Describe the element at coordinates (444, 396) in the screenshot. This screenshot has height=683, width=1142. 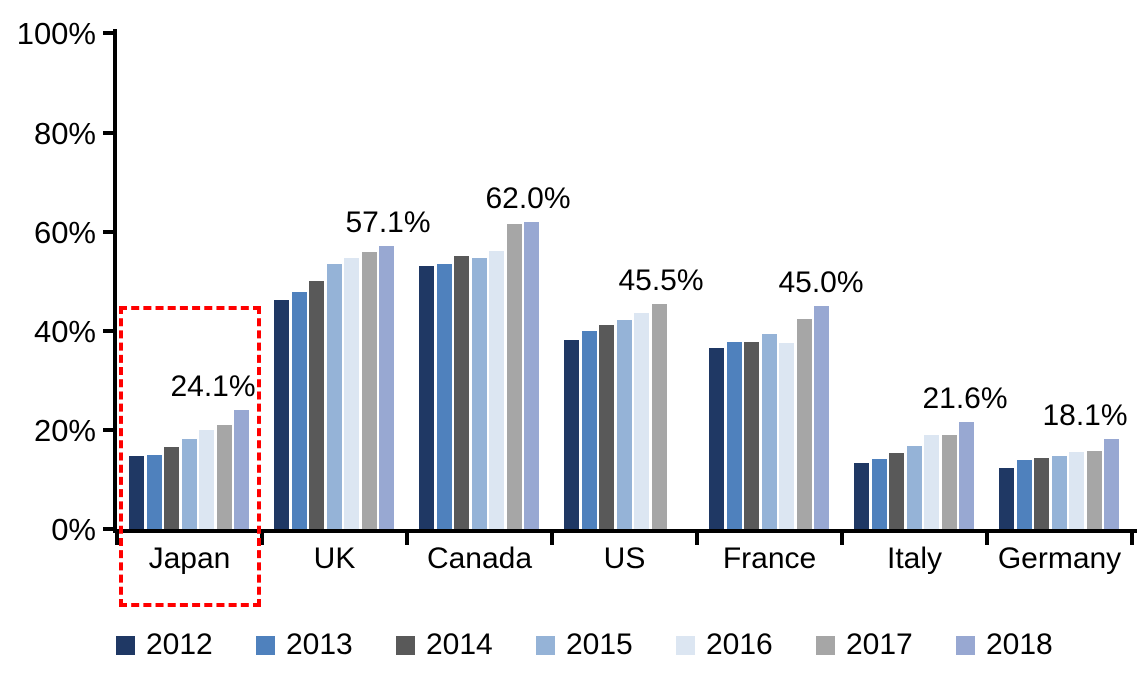
I see `bar-canada-2013` at that location.